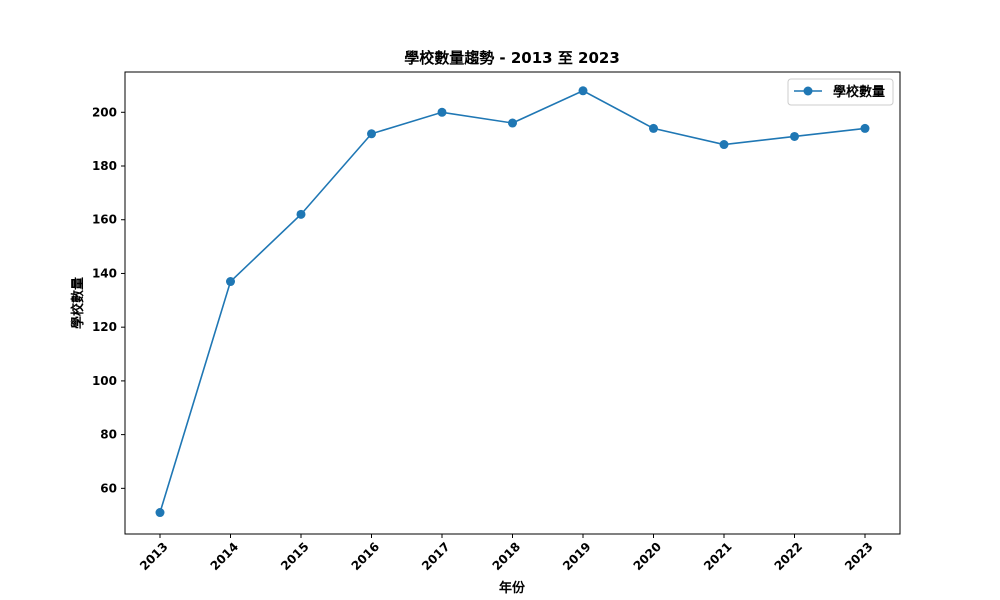  Describe the element at coordinates (104, 327) in the screenshot. I see `y-tick-label: 120` at that location.